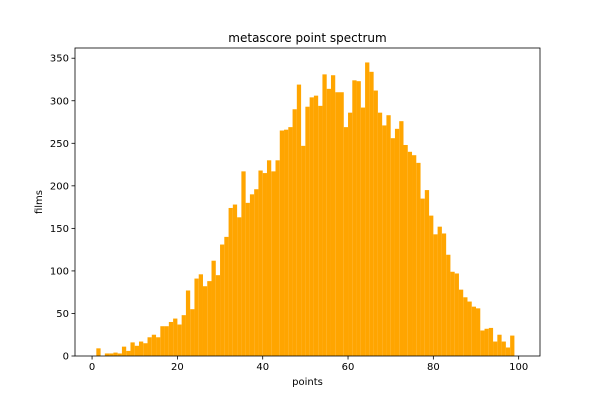 Image resolution: width=600 pixels, height=400 pixels. What do you see at coordinates (348, 367) in the screenshot?
I see `x-tick-label: 60` at bounding box center [348, 367].